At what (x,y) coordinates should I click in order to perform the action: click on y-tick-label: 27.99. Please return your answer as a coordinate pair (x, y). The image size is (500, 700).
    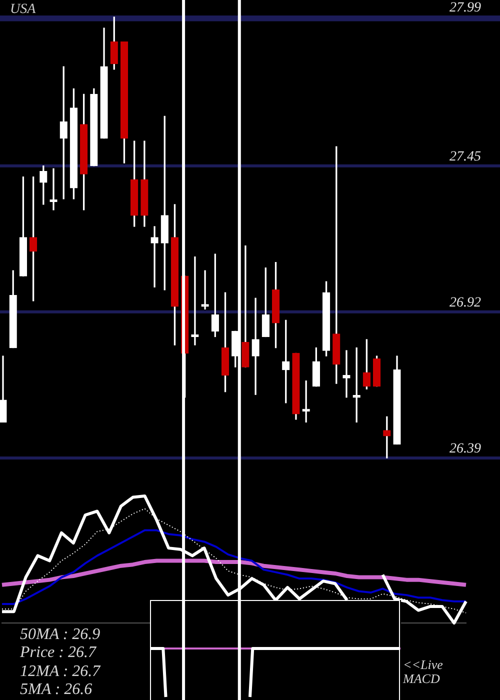
    Looking at the image, I should click on (465, 8).